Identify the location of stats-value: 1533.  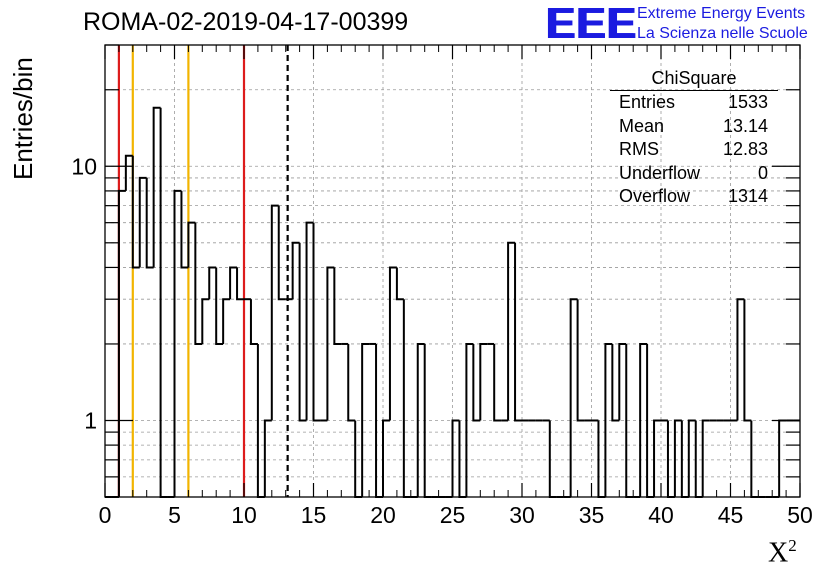
(747, 102).